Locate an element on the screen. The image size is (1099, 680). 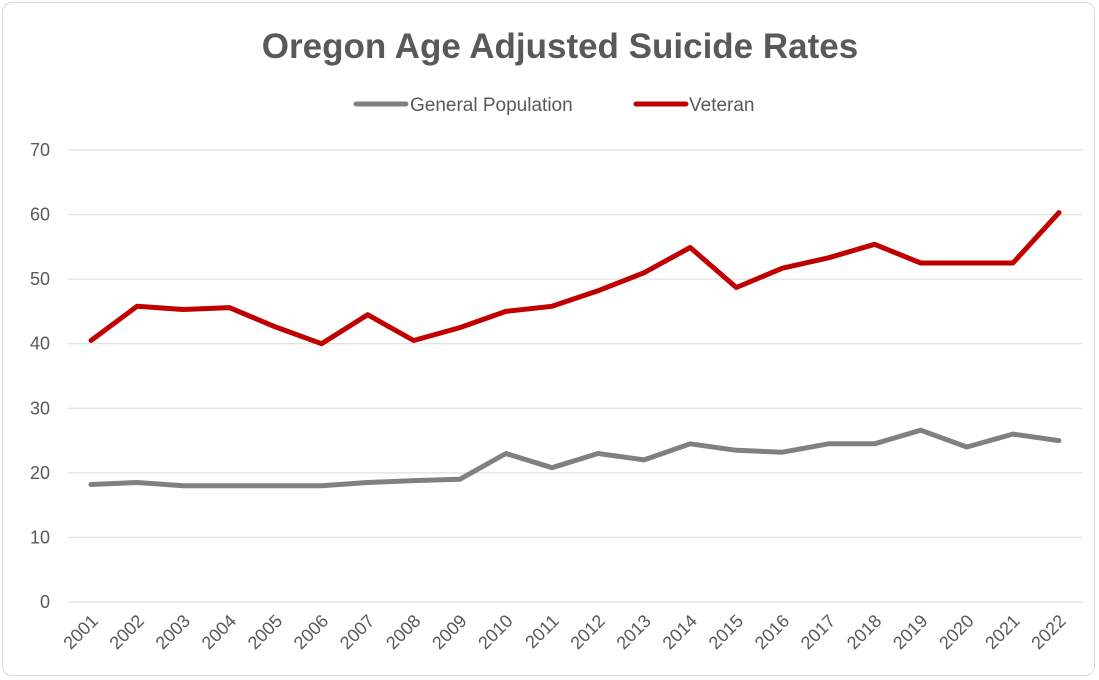
legend: General Population Veteran is located at coordinates (554, 105).